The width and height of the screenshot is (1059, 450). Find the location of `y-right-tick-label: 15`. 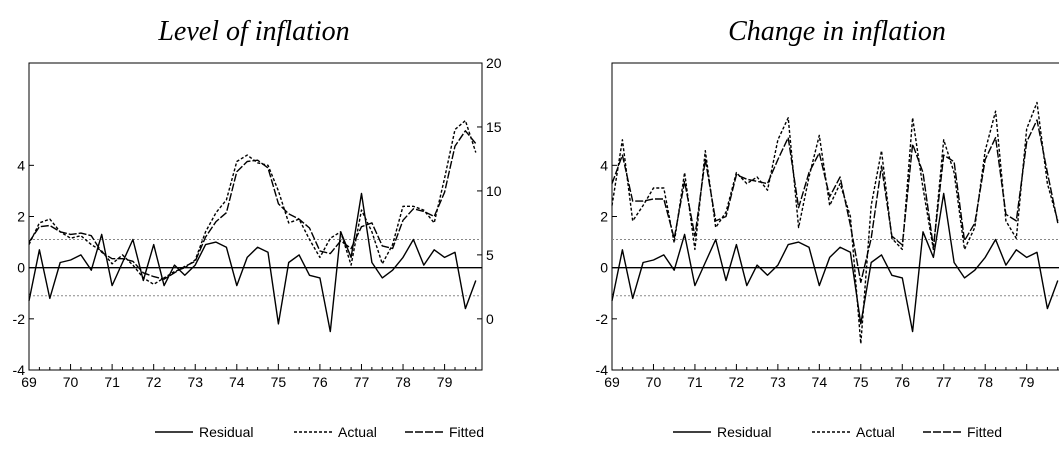

y-right-tick-label: 15 is located at coordinates (494, 127).